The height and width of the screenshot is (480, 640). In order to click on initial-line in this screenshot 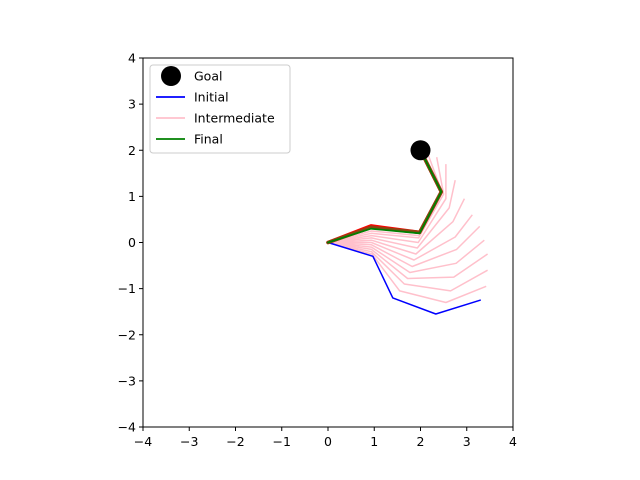, I will do `click(404, 278)`.